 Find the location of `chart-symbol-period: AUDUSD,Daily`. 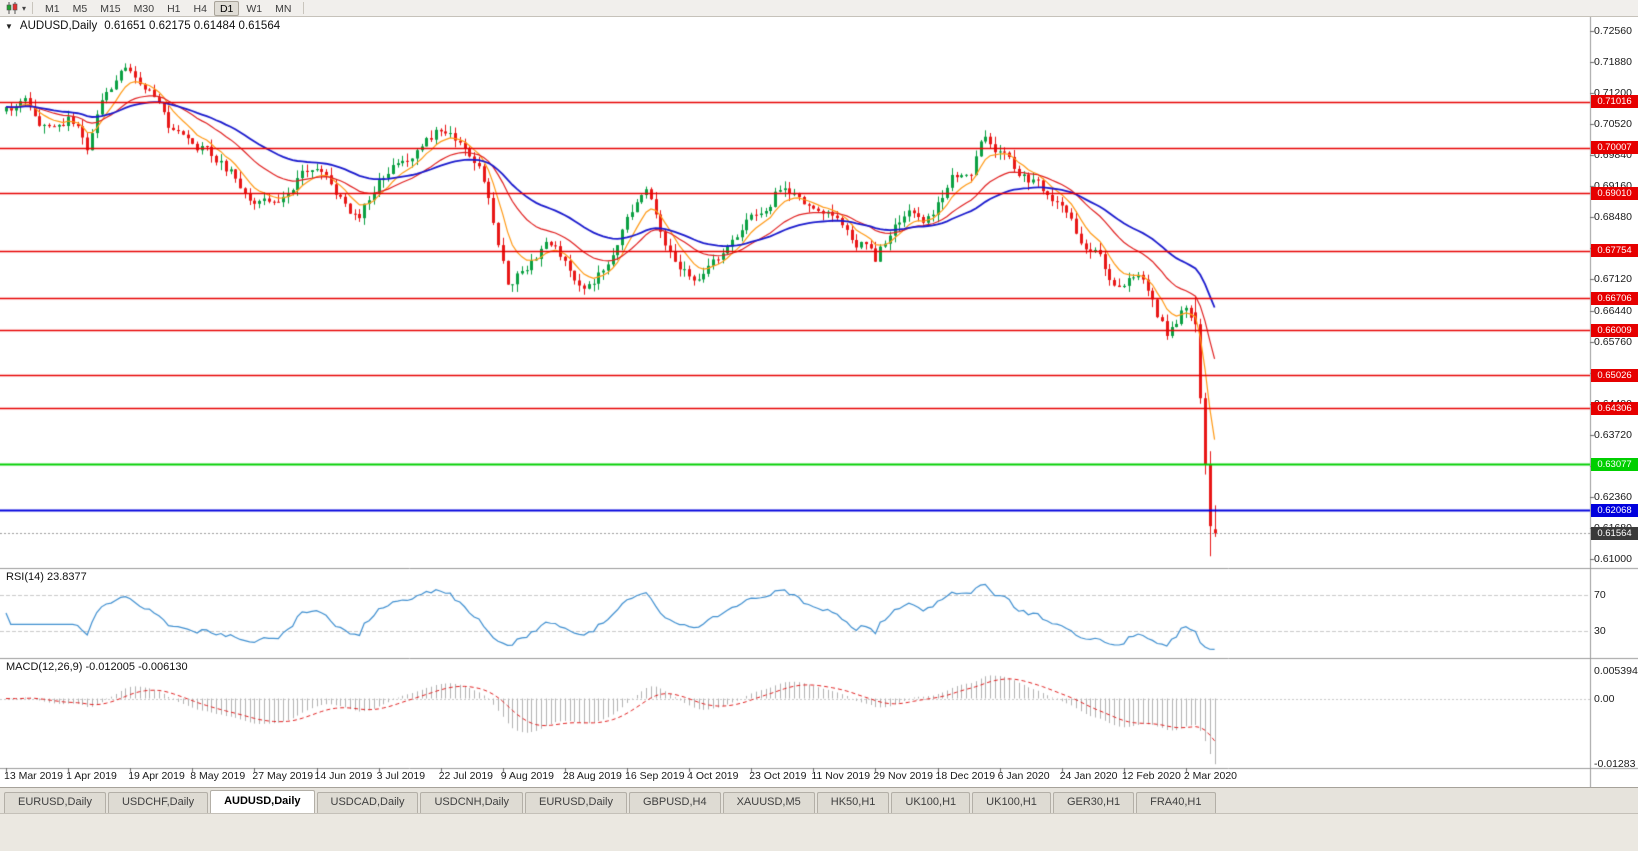

chart-symbol-period: AUDUSD,Daily is located at coordinates (58, 26).